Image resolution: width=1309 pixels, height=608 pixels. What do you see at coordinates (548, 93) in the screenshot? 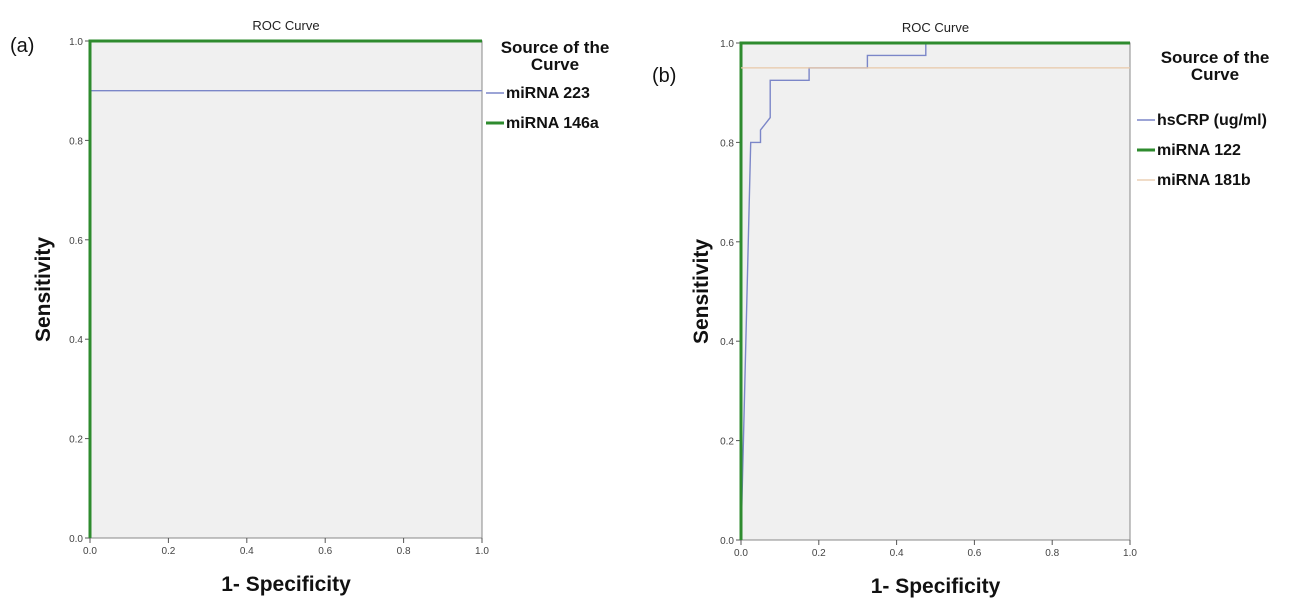
I see `legend-label: miRNA 223` at bounding box center [548, 93].